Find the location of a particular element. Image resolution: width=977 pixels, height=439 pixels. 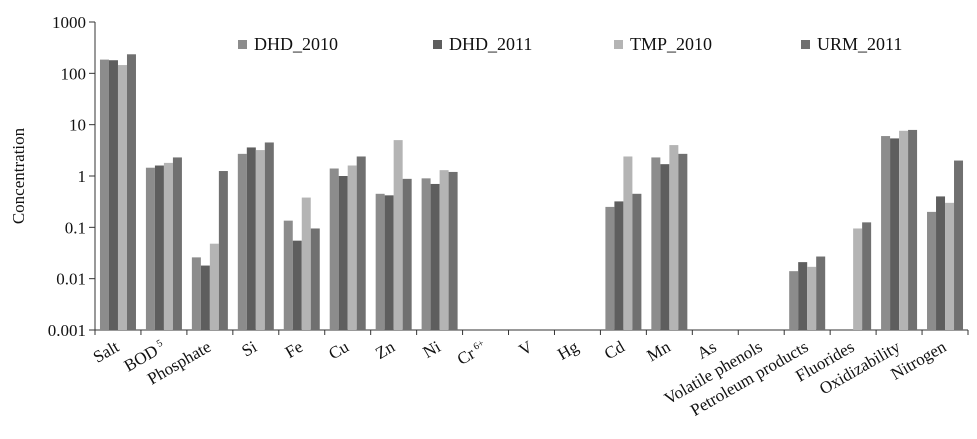

y-tick-label: 0.01 is located at coordinates (71, 279).